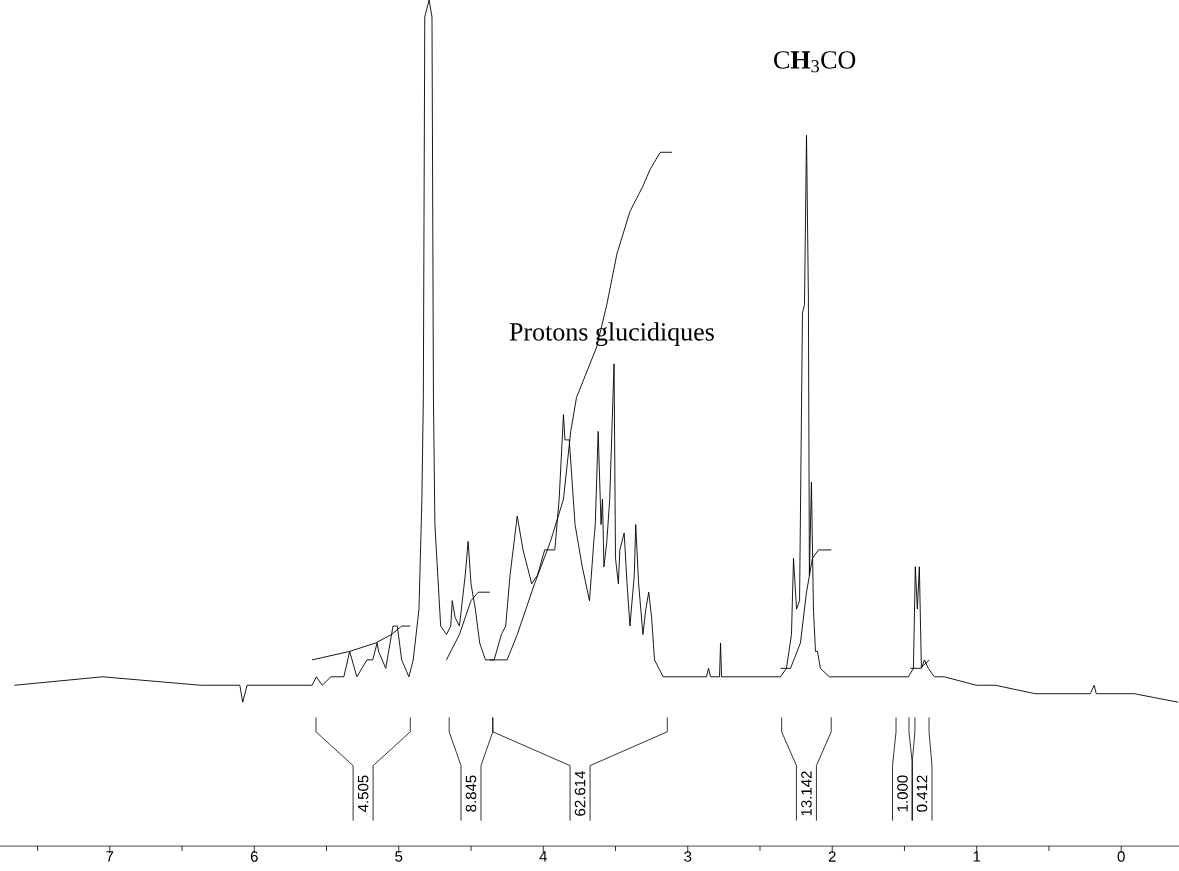  I want to click on x-tick-label: 5, so click(399, 856).